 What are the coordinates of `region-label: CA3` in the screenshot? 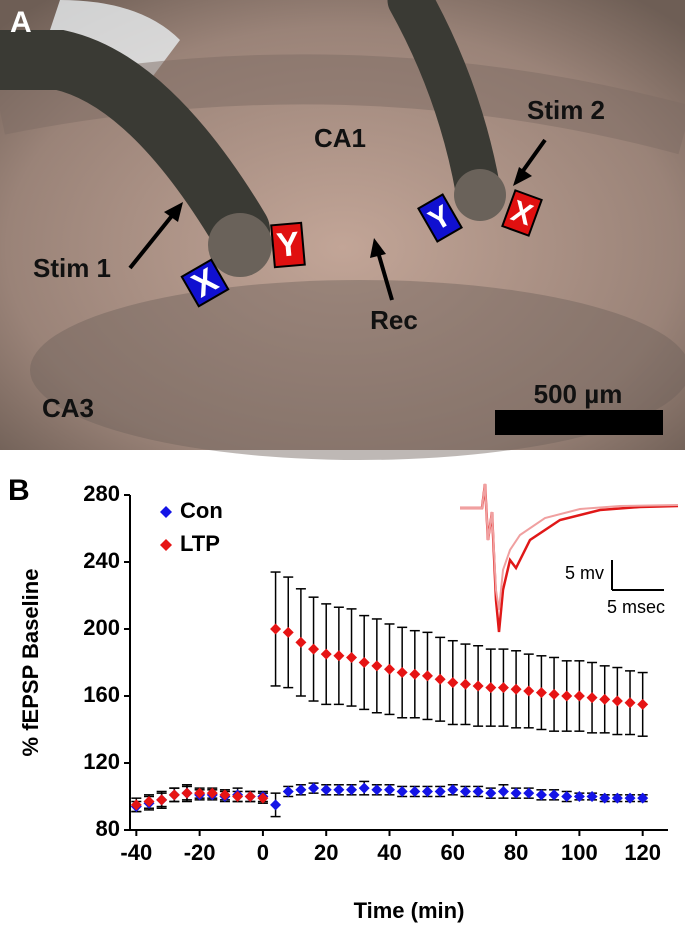 It's located at (68, 408).